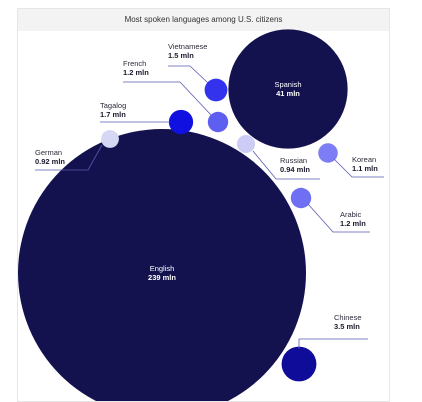 Image resolution: width=422 pixels, height=402 pixels. What do you see at coordinates (134, 63) in the screenshot?
I see `bubble-label-french: French` at bounding box center [134, 63].